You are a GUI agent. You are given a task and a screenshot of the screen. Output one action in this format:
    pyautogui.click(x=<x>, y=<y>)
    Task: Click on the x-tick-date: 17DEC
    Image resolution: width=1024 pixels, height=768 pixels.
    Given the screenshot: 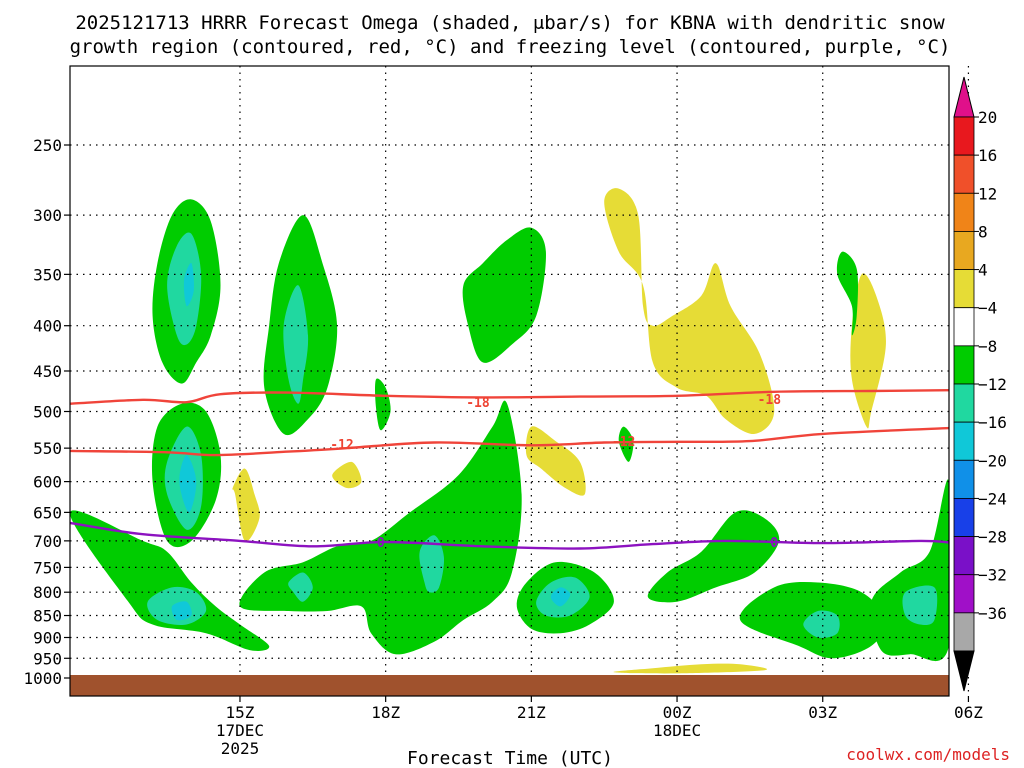 What is the action you would take?
    pyautogui.click(x=240, y=730)
    